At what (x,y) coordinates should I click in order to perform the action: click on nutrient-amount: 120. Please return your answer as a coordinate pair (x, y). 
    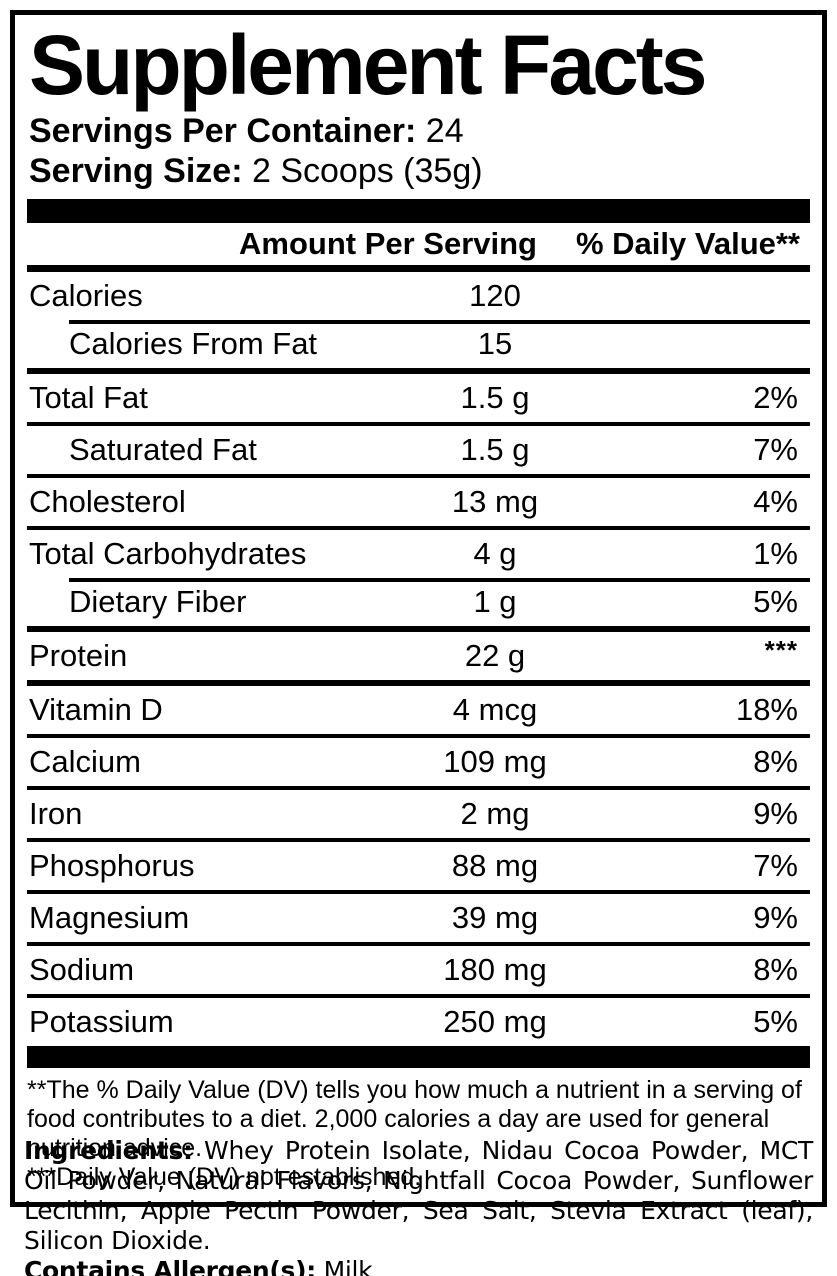
    Looking at the image, I should click on (495, 295).